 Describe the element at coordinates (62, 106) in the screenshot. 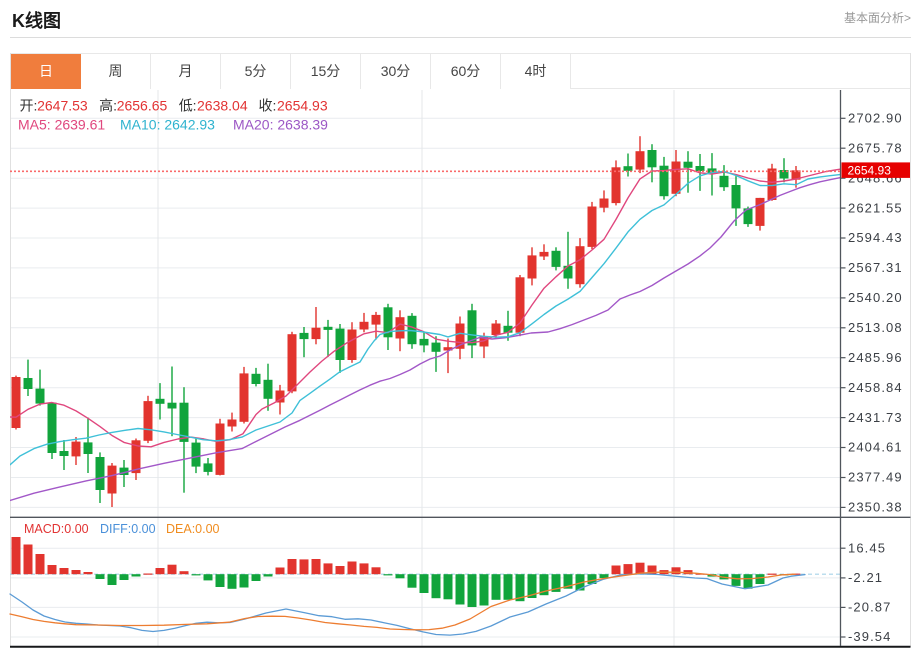

I see `svg-text: 2647.53` at that location.